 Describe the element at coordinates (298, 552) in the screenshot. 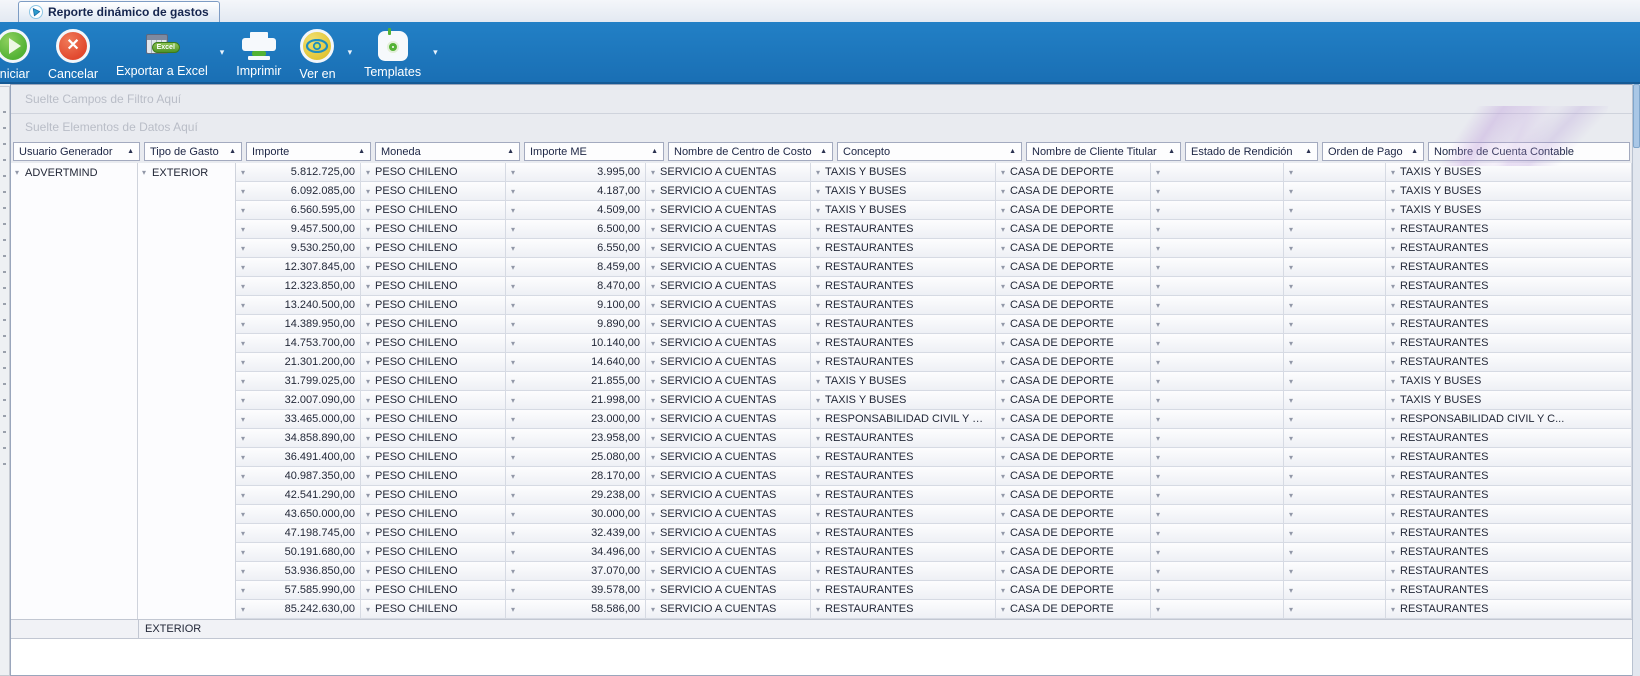

I see `cell-importe: ▾ 50.191.680,00` at that location.